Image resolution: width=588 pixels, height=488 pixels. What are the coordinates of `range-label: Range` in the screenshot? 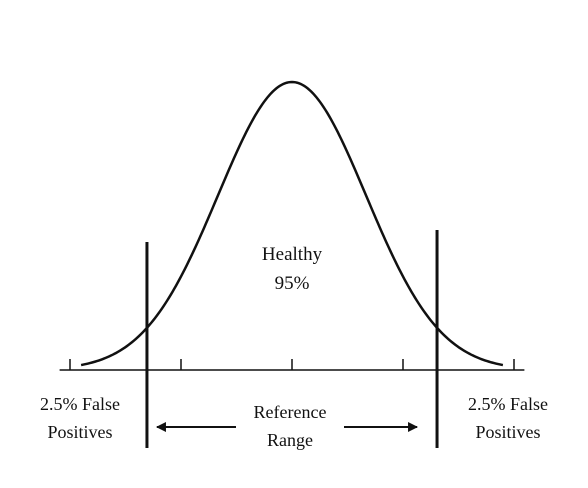 It's located at (290, 440).